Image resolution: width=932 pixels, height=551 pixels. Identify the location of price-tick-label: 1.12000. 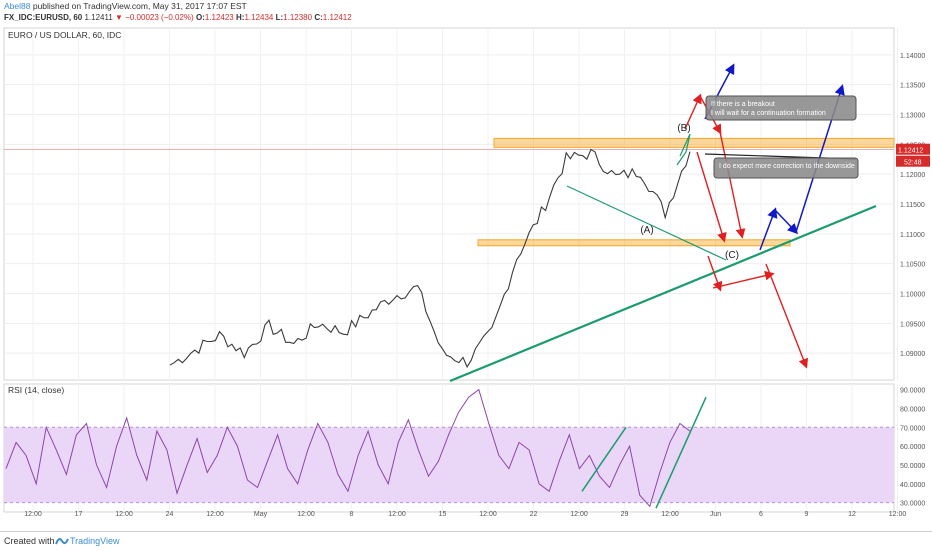
(912, 175).